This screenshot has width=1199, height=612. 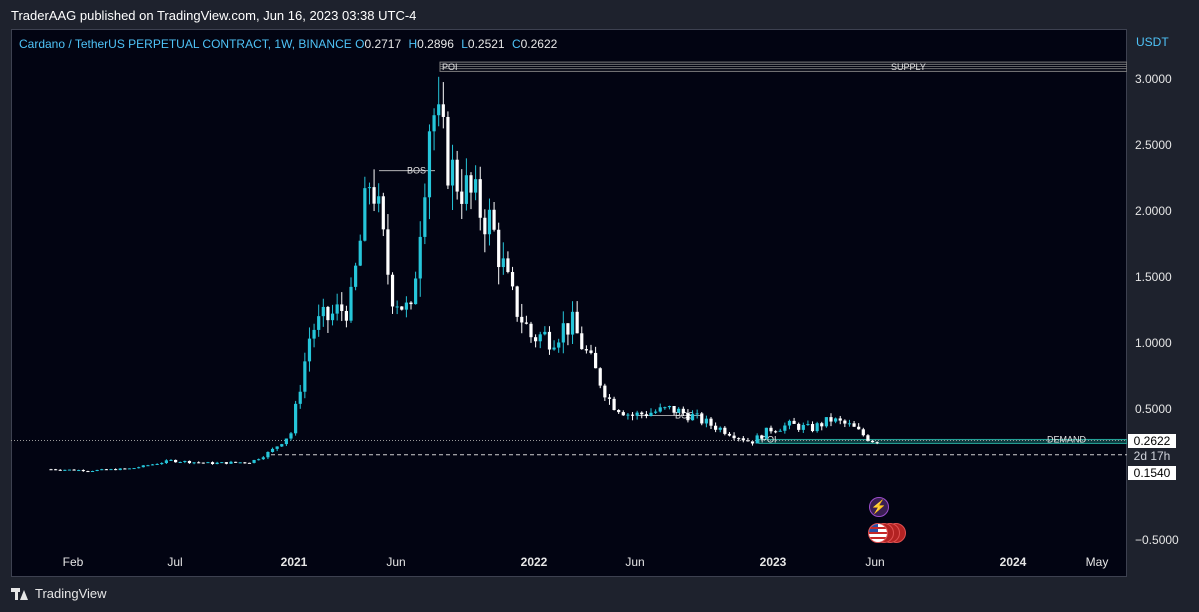 What do you see at coordinates (1152, 473) in the screenshot?
I see `level-price-tag: 0.1540` at bounding box center [1152, 473].